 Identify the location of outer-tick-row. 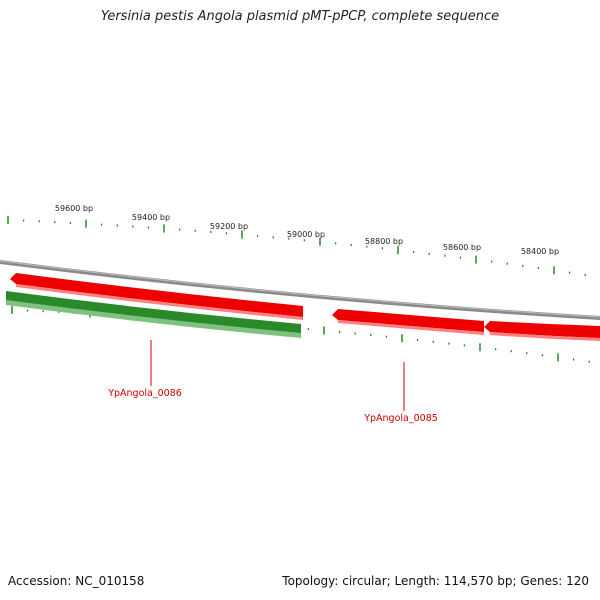
(296, 246).